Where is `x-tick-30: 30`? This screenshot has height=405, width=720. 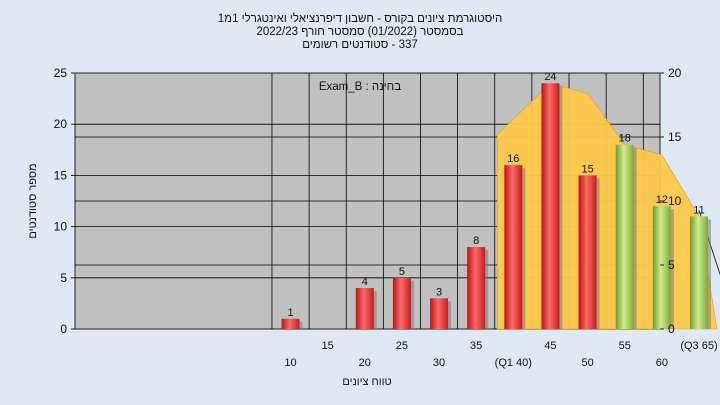 x-tick-30: 30 is located at coordinates (439, 363).